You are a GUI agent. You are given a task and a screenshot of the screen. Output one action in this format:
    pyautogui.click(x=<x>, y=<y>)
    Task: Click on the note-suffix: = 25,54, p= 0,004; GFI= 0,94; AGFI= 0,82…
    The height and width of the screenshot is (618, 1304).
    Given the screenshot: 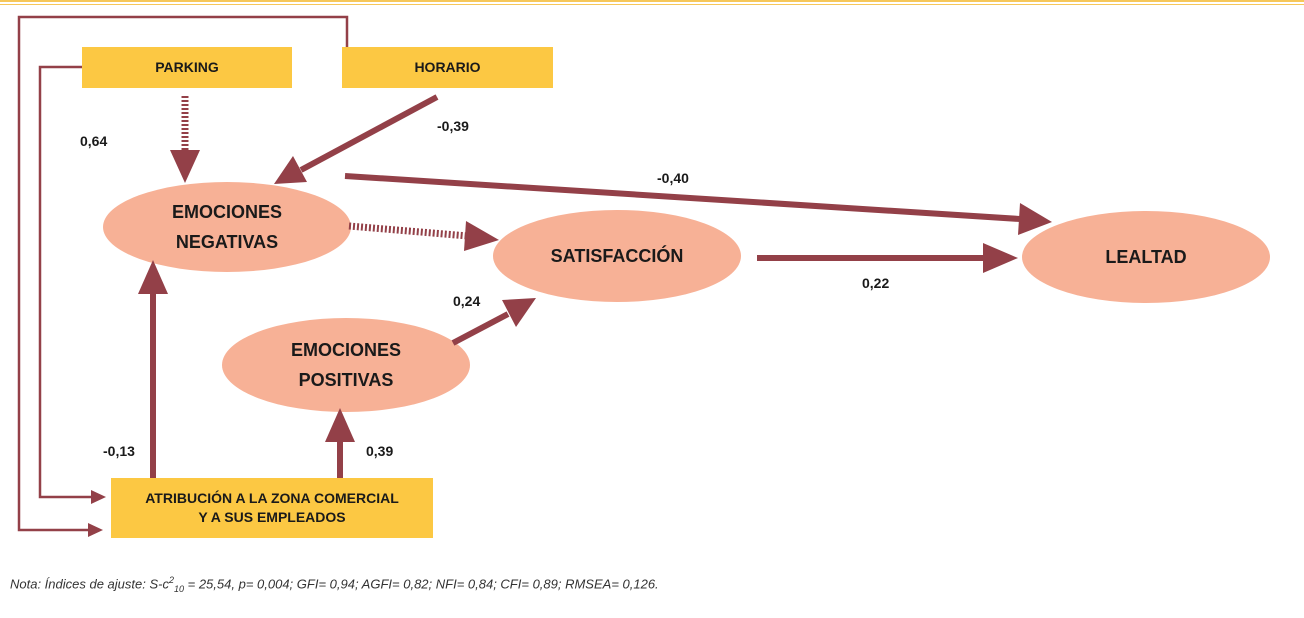 What is the action you would take?
    pyautogui.click(x=421, y=584)
    